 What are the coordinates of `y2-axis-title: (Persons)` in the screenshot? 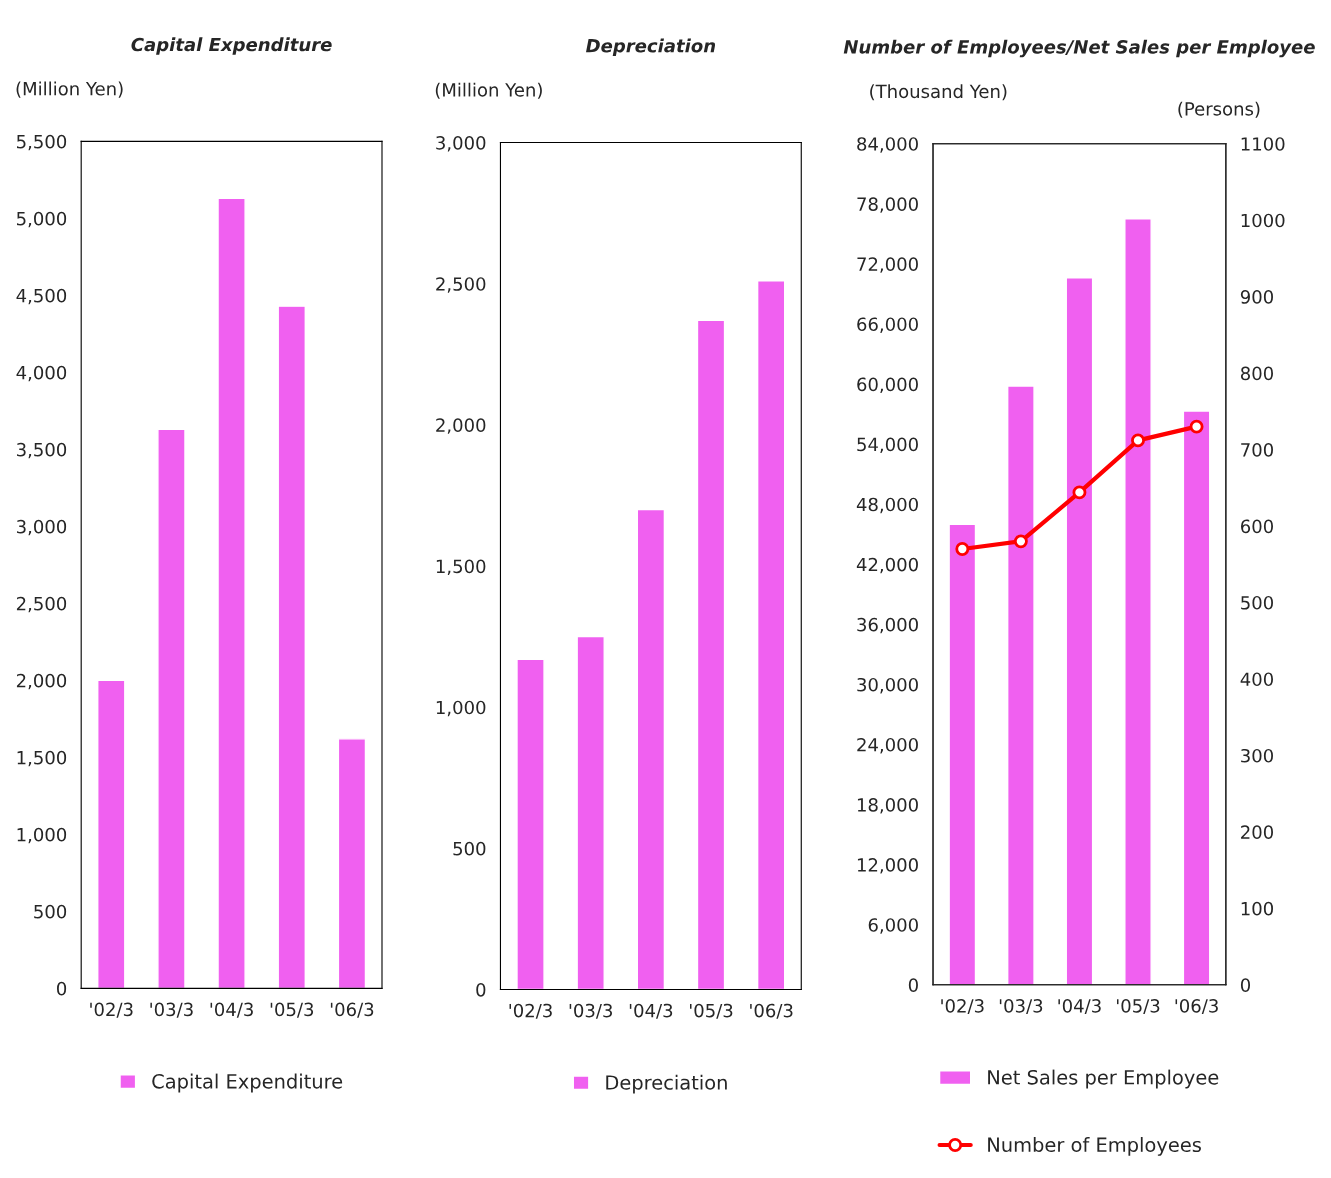 It's located at (1219, 109).